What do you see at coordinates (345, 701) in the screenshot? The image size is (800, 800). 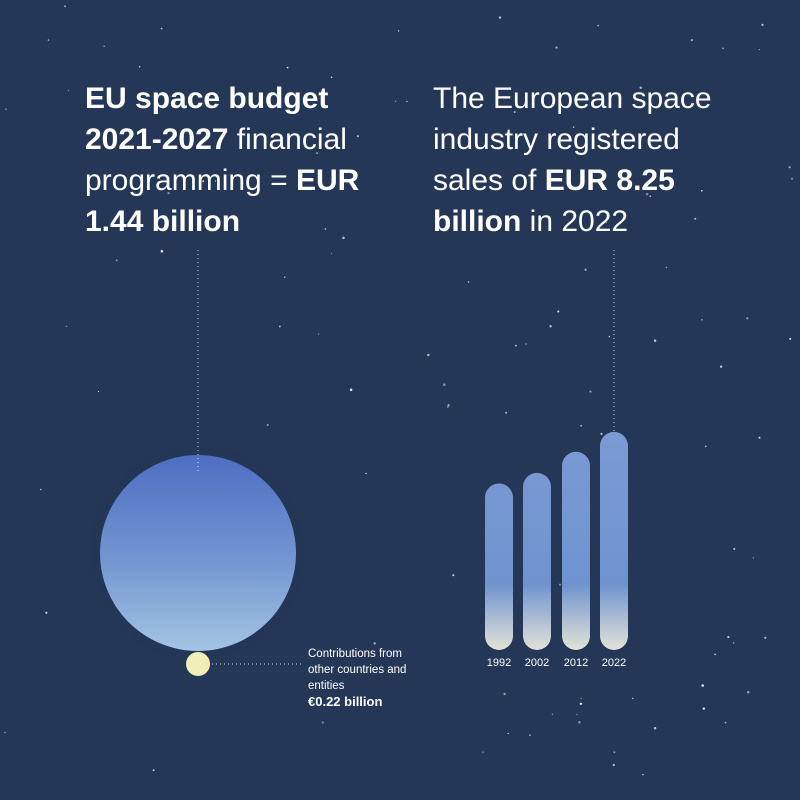 I see `note-amount: €0.22 billion` at bounding box center [345, 701].